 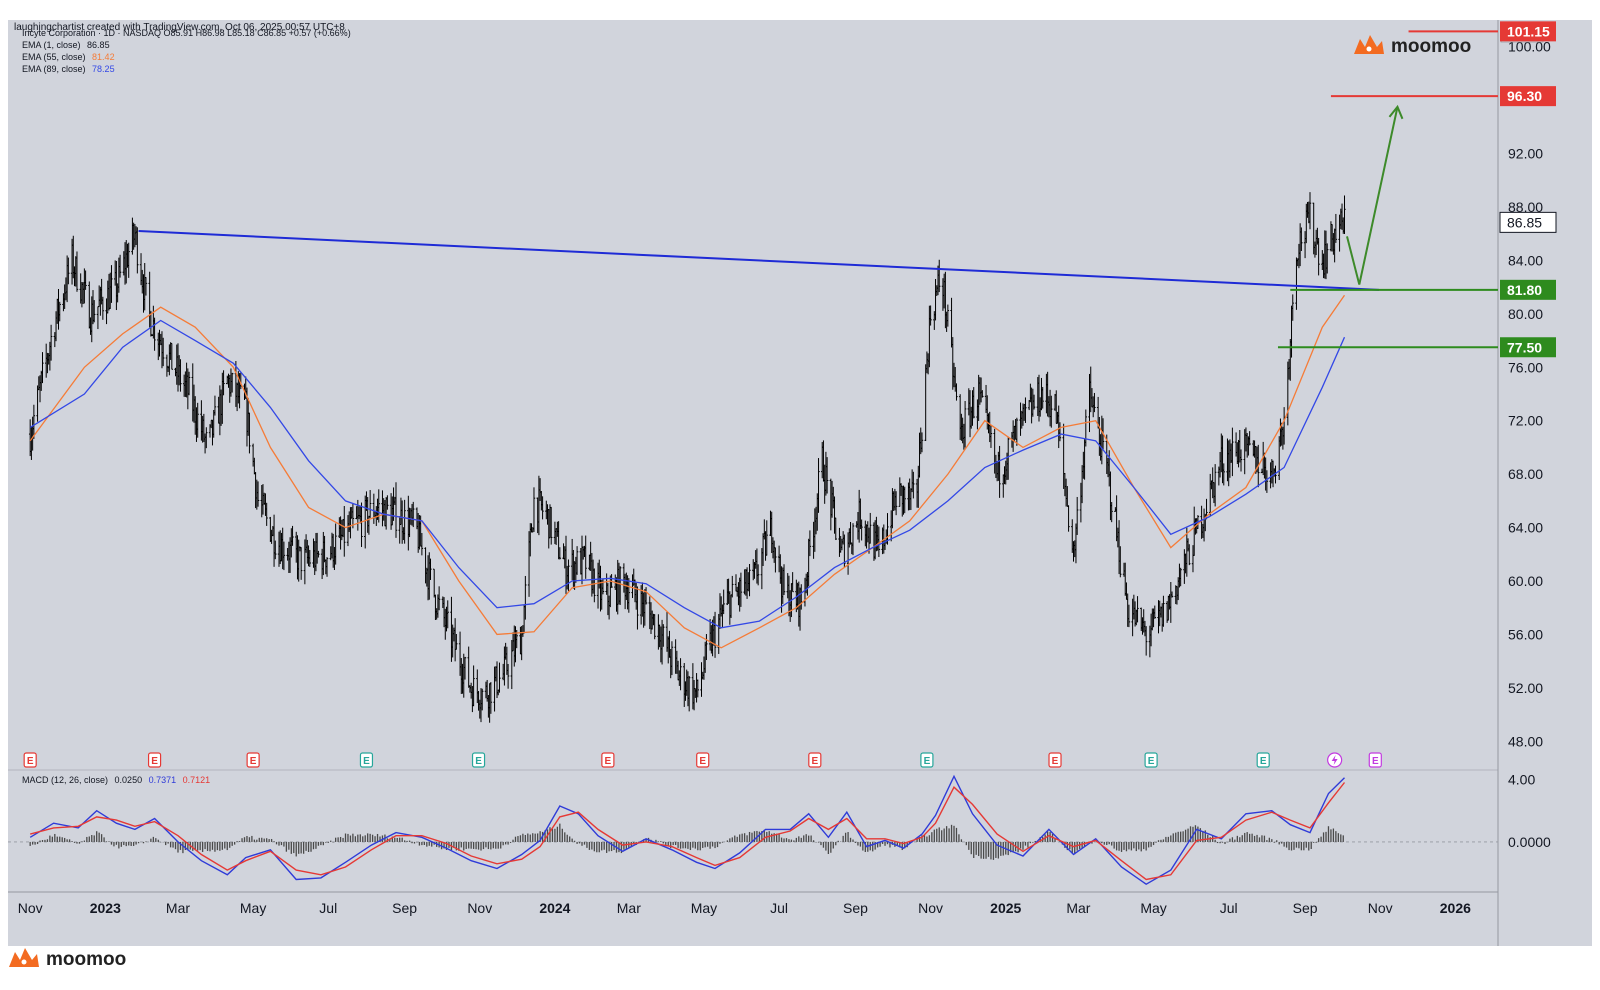 I want to click on legend-ema55: EMA (55, close) 81.42, so click(x=68, y=57).